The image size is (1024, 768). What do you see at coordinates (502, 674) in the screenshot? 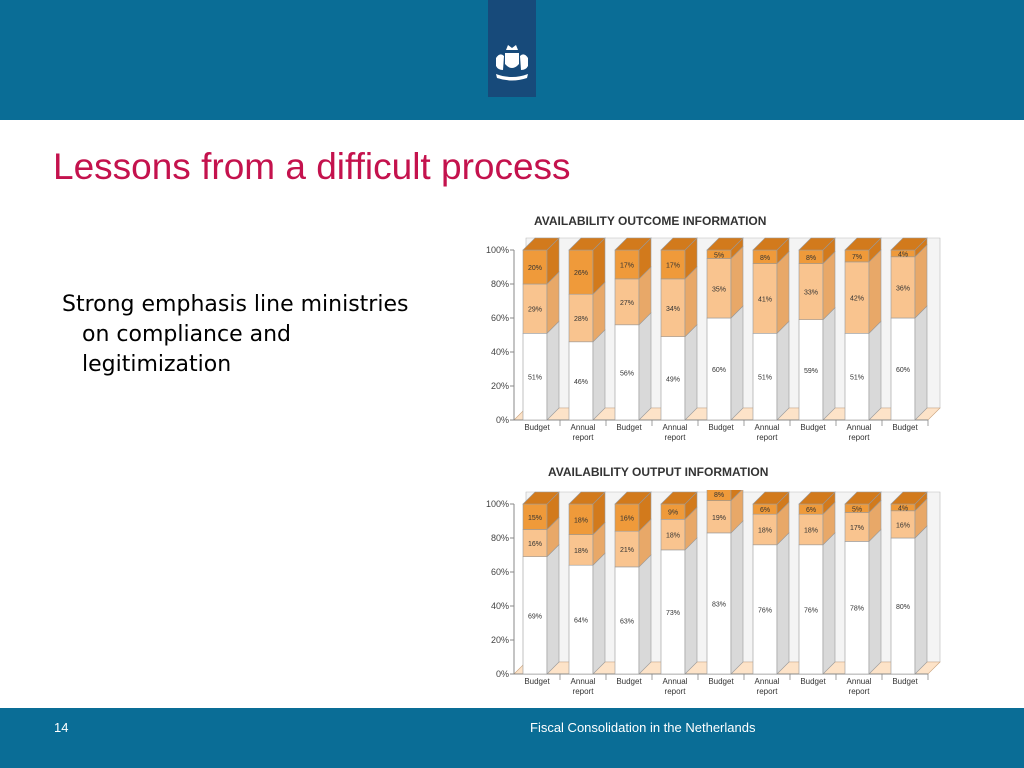
I see `y-tick-label: 0%` at bounding box center [502, 674].